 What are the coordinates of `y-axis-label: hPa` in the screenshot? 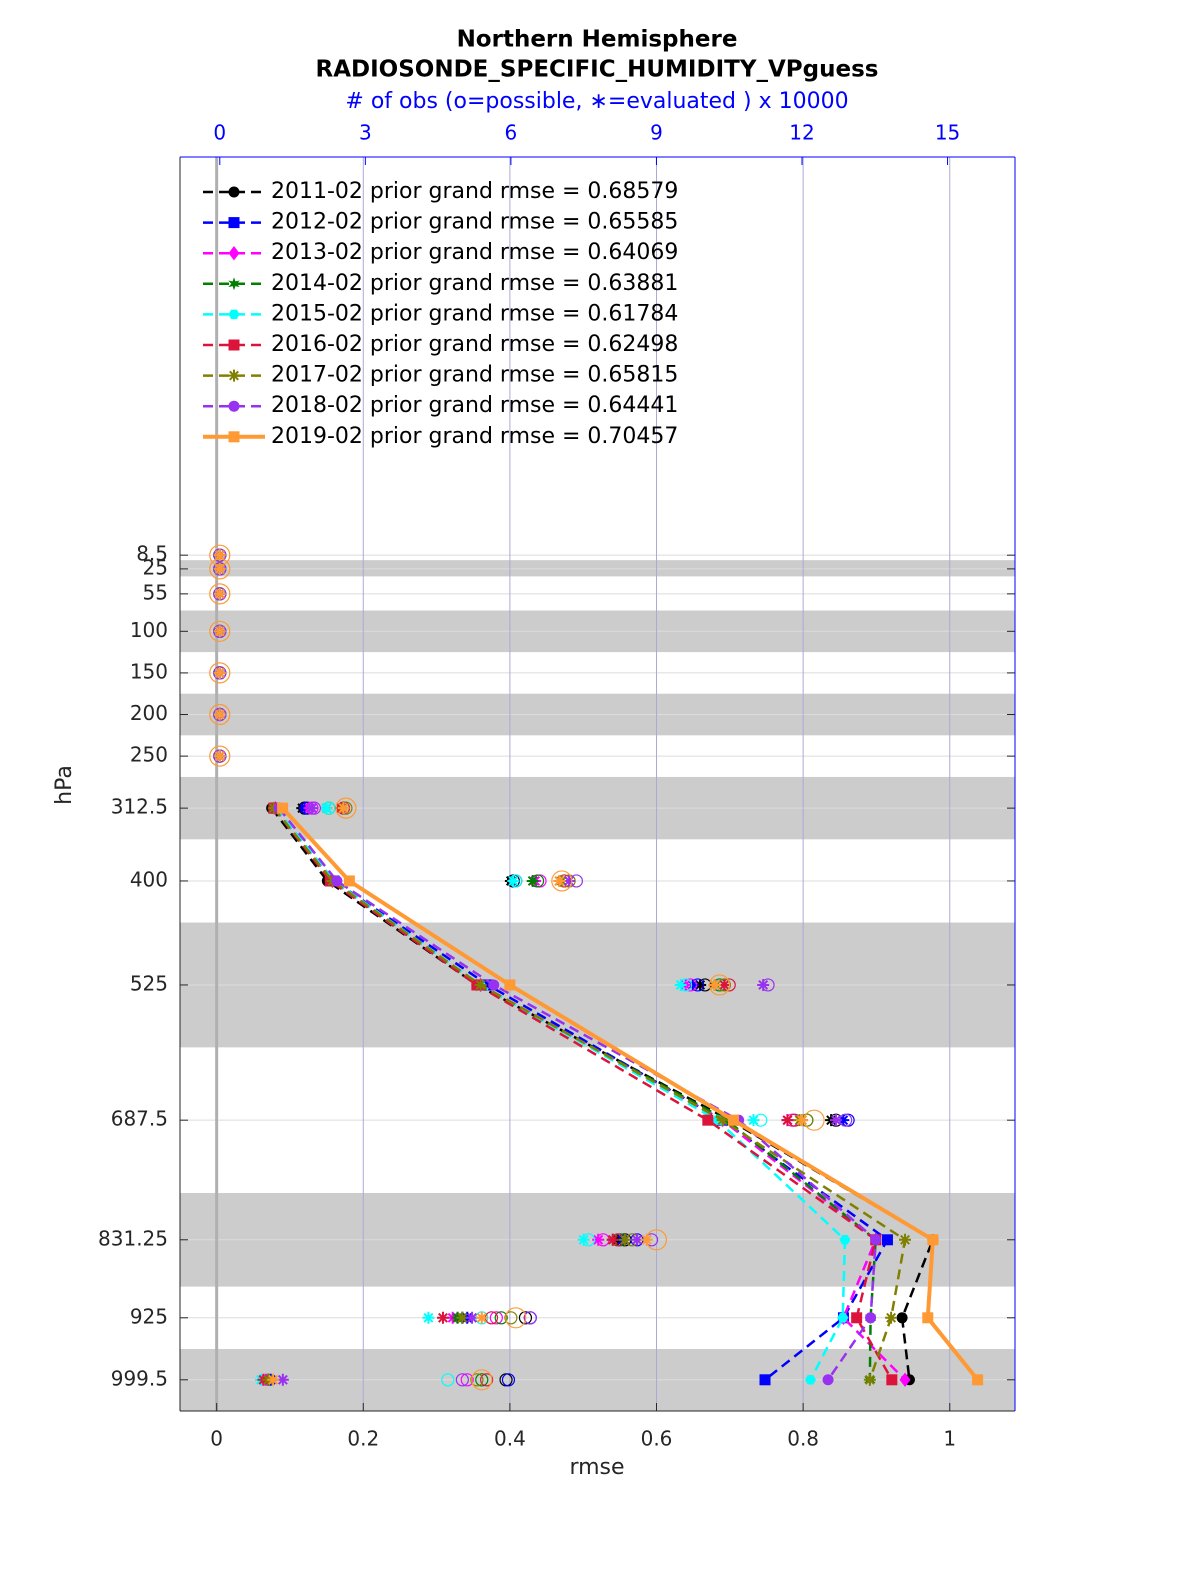 It's located at (64, 785).